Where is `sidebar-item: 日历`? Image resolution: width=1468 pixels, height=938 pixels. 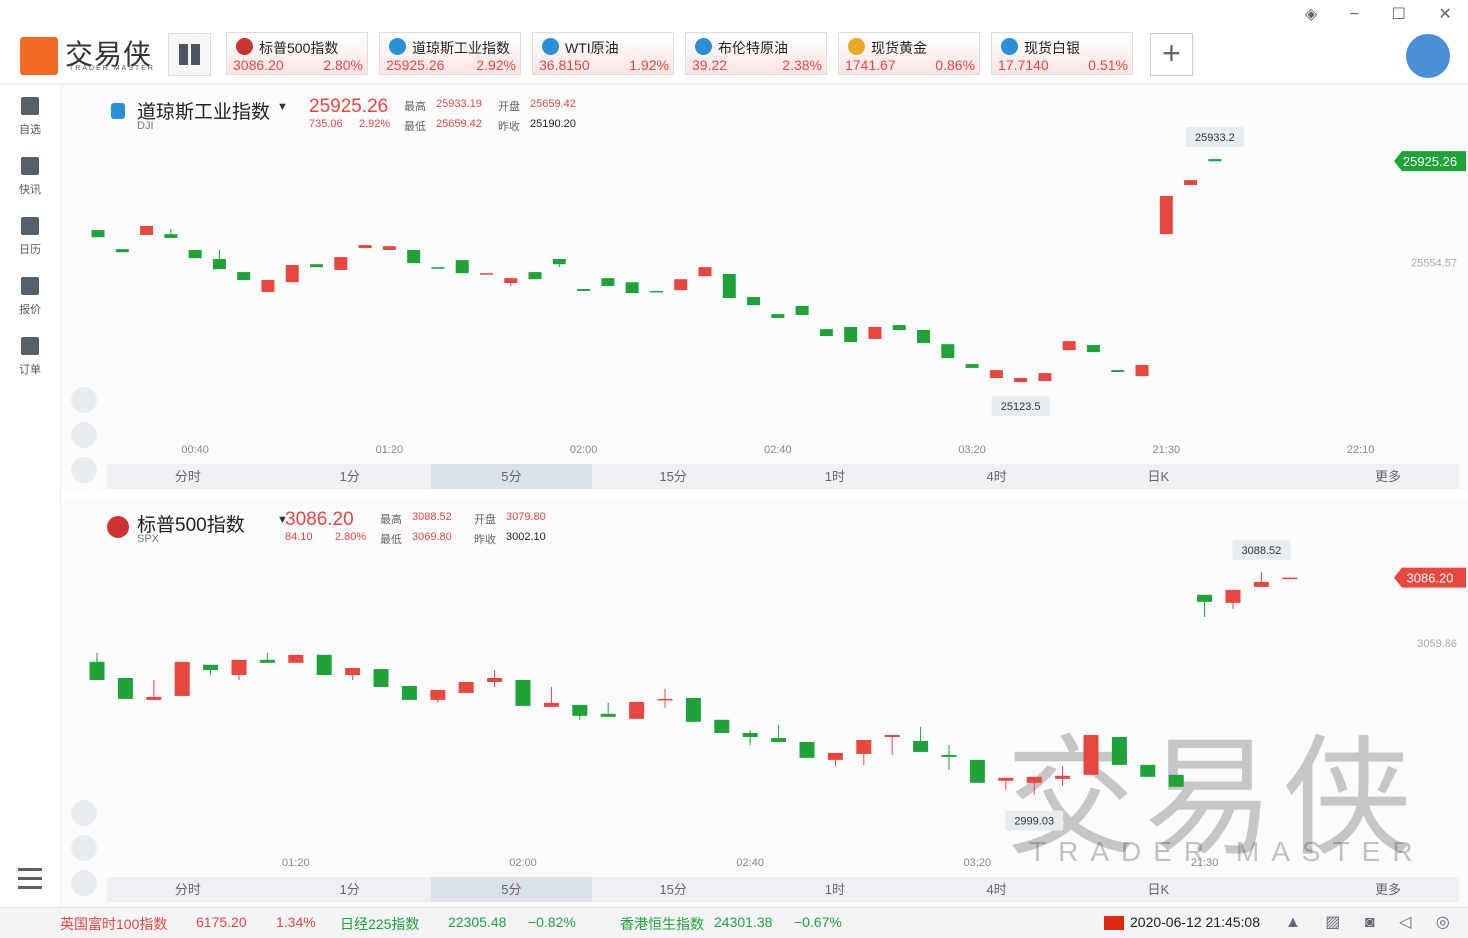
sidebar-item: 日历 is located at coordinates (30, 237).